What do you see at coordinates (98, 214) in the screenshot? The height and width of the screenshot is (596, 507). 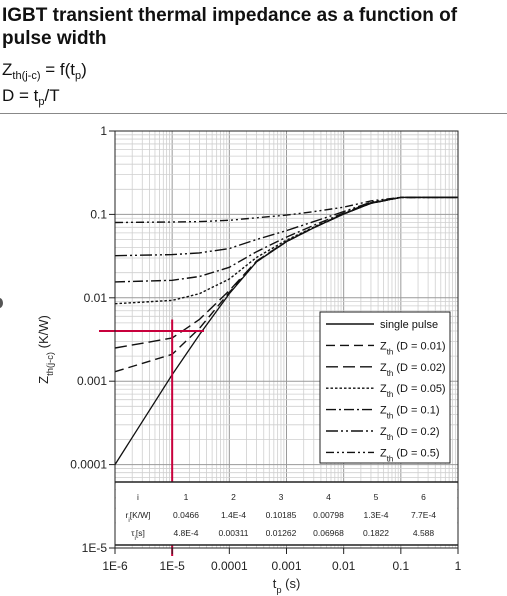 I see `y-tick-label: 0.1` at bounding box center [98, 214].